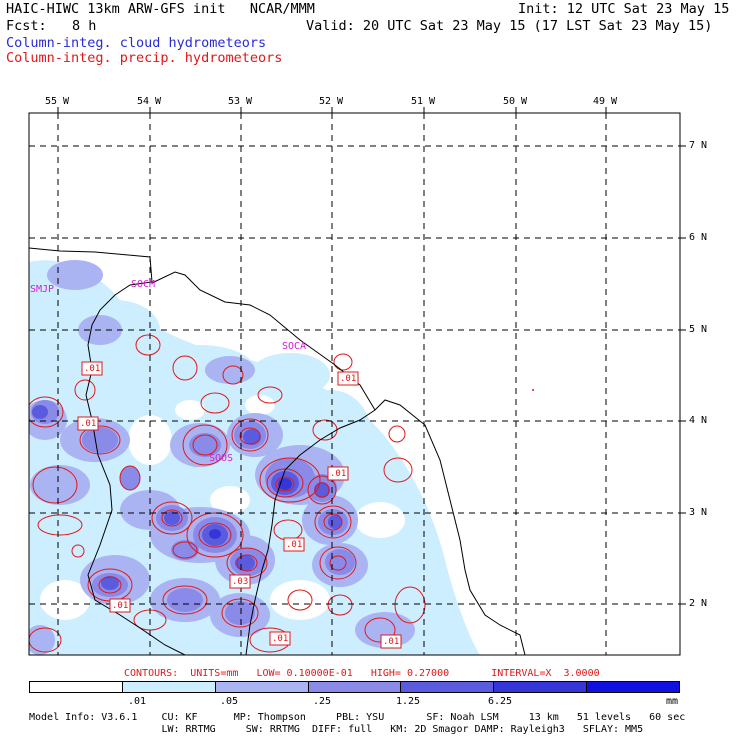 This screenshot has width=740, height=740. What do you see at coordinates (229, 701) in the screenshot?
I see `colorbar-tick: .05` at bounding box center [229, 701].